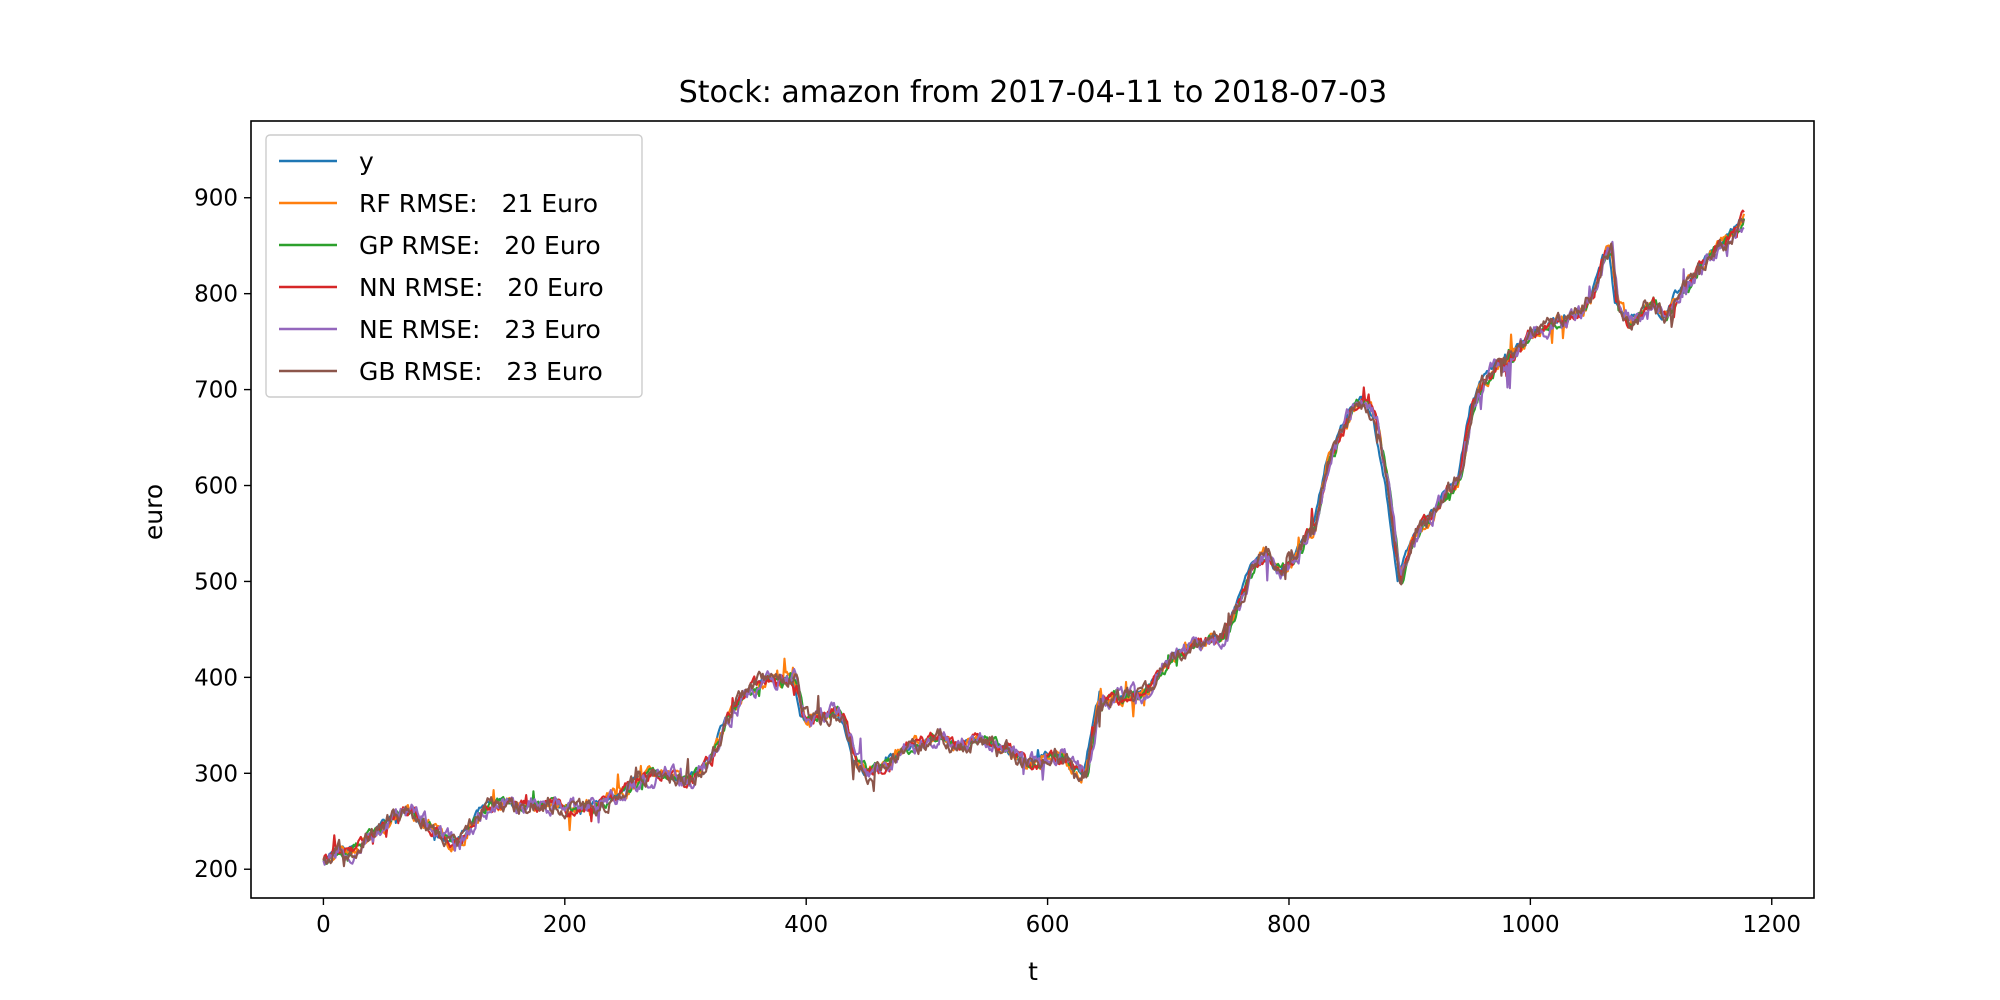  Describe the element at coordinates (366, 161) in the screenshot. I see `legend-label: y` at that location.